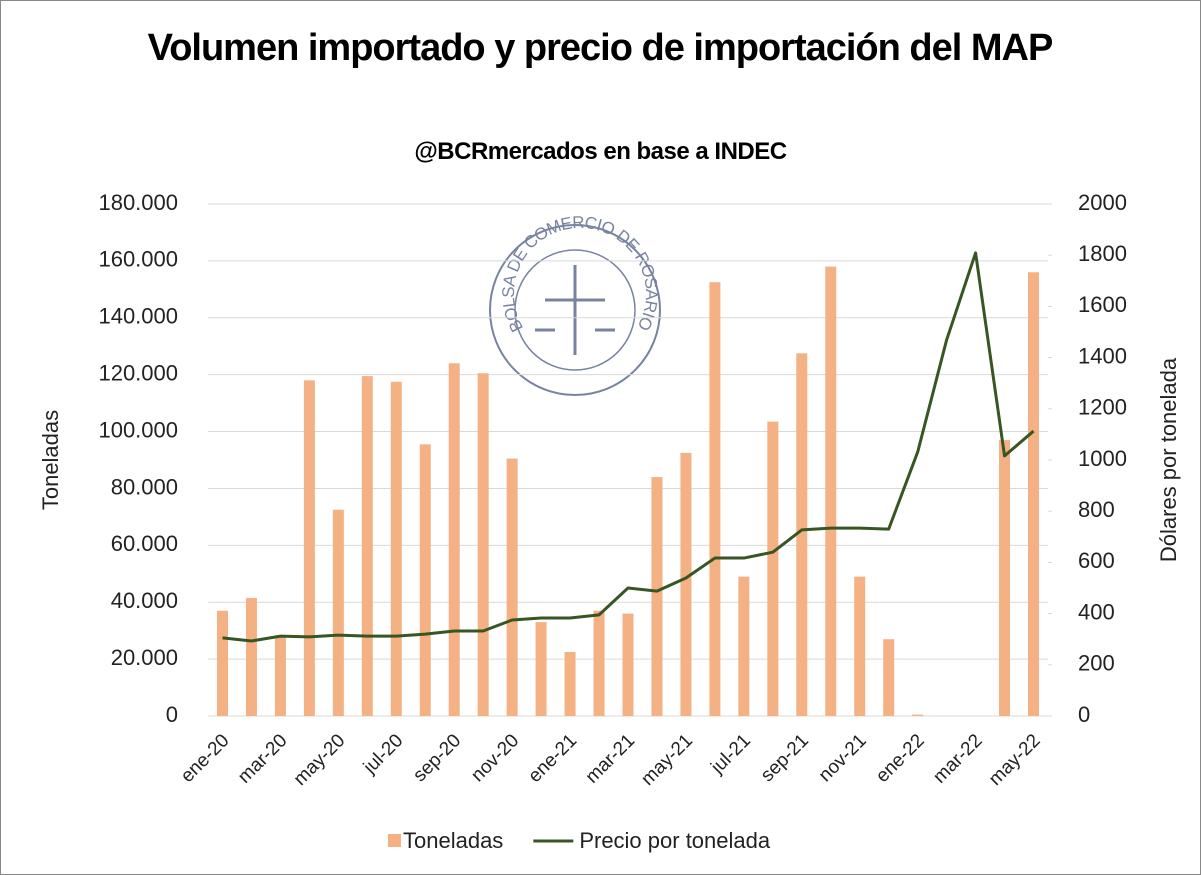  Describe the element at coordinates (957, 758) in the screenshot. I see `x-tick-label: mar-22` at that location.